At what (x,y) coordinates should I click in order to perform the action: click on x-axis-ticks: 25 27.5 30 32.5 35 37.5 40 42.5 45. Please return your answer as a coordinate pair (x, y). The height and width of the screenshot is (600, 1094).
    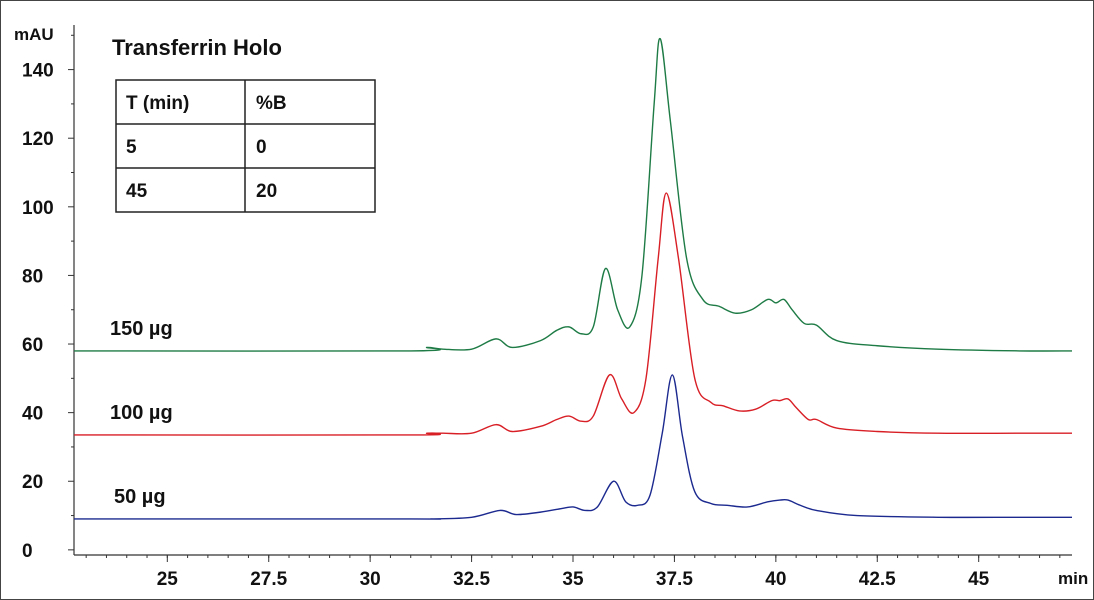
    Looking at the image, I should click on (573, 572).